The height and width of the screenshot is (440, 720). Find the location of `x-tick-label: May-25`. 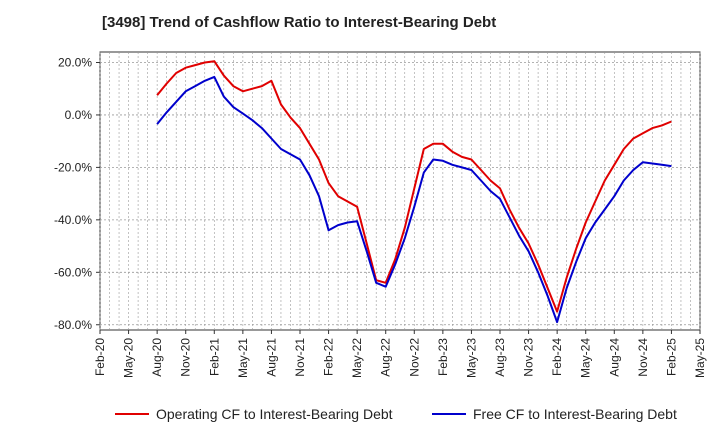

x-tick-label: May-25 is located at coordinates (700, 358).